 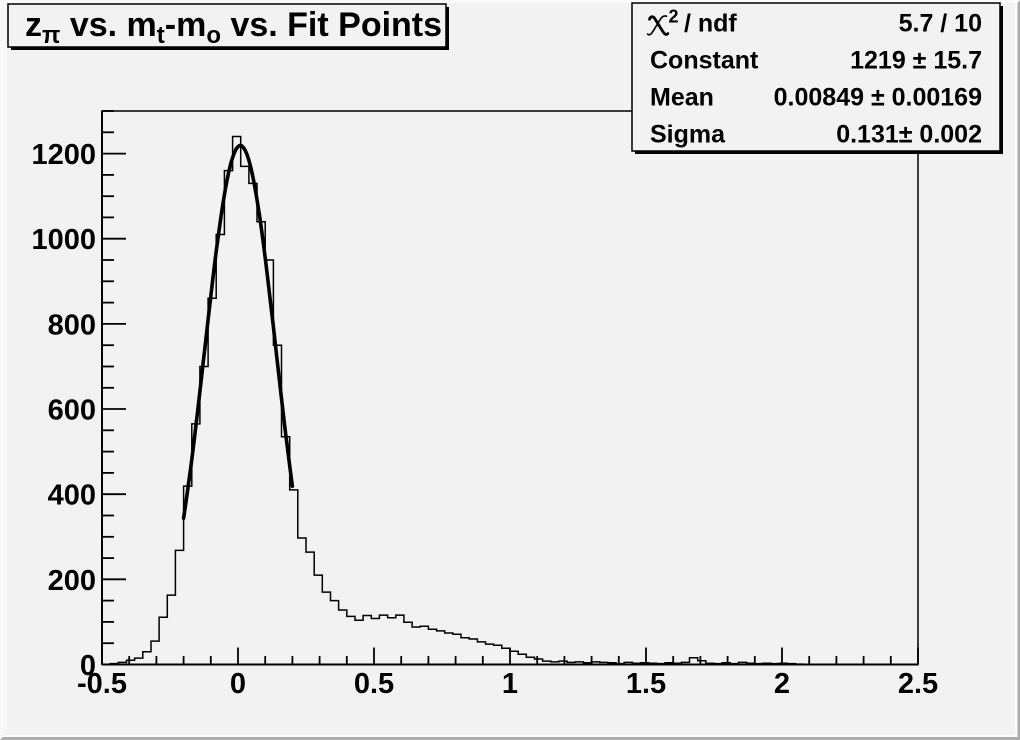 I want to click on svg-text: 0.00849 ± 0.00169, so click(x=878, y=98).